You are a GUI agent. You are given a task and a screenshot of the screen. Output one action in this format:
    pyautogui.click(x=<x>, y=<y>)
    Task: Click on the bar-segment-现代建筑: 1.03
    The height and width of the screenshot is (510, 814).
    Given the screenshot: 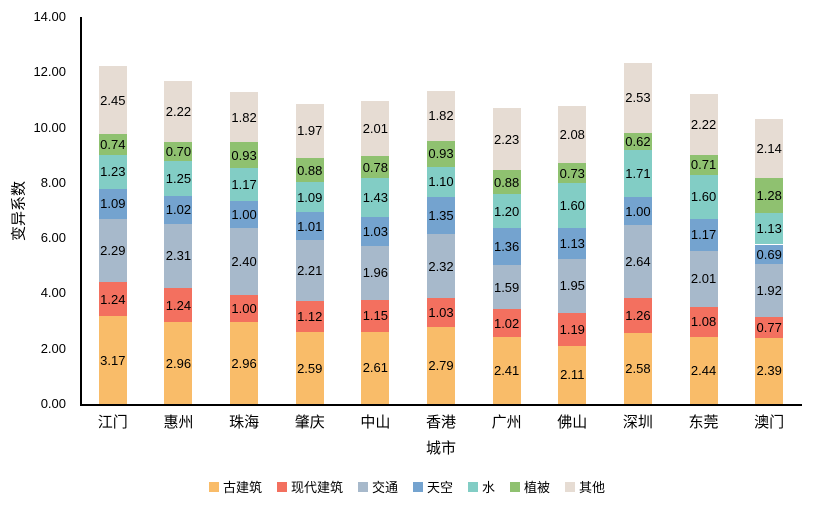 What is the action you would take?
    pyautogui.click(x=441, y=312)
    